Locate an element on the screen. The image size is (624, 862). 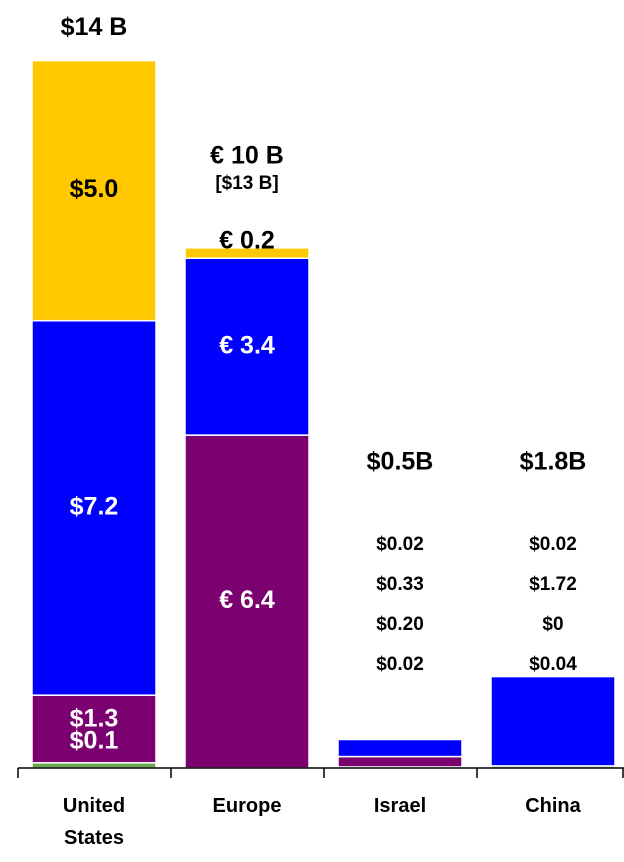
total-label: $14 B is located at coordinates (94, 27).